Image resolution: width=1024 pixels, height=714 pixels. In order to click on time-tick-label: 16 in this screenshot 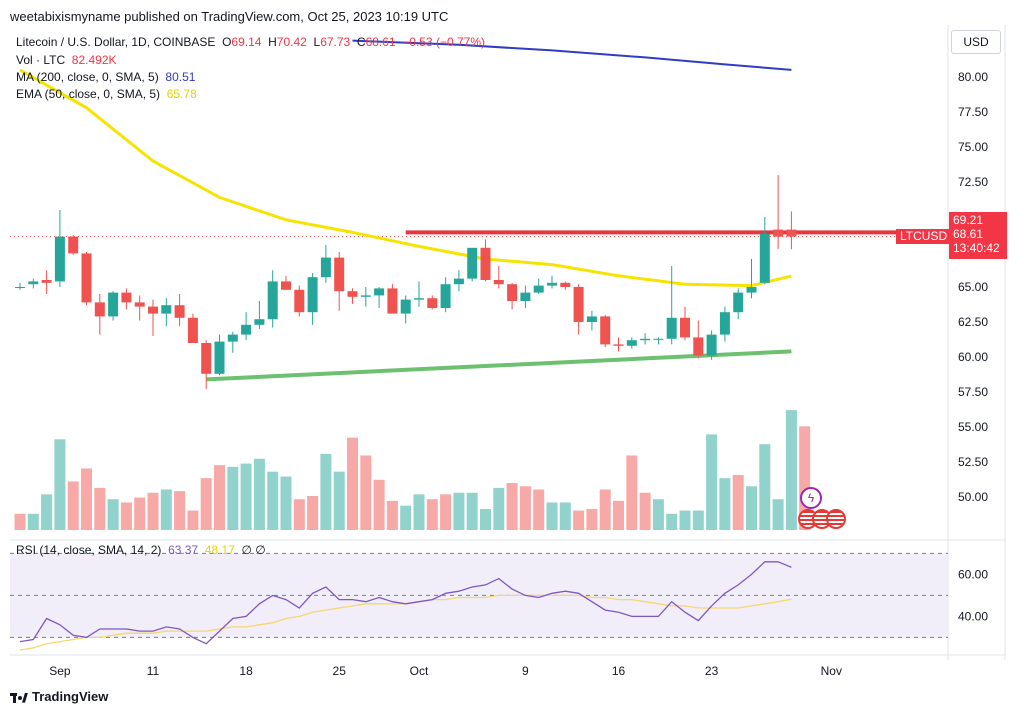, I will do `click(619, 671)`.